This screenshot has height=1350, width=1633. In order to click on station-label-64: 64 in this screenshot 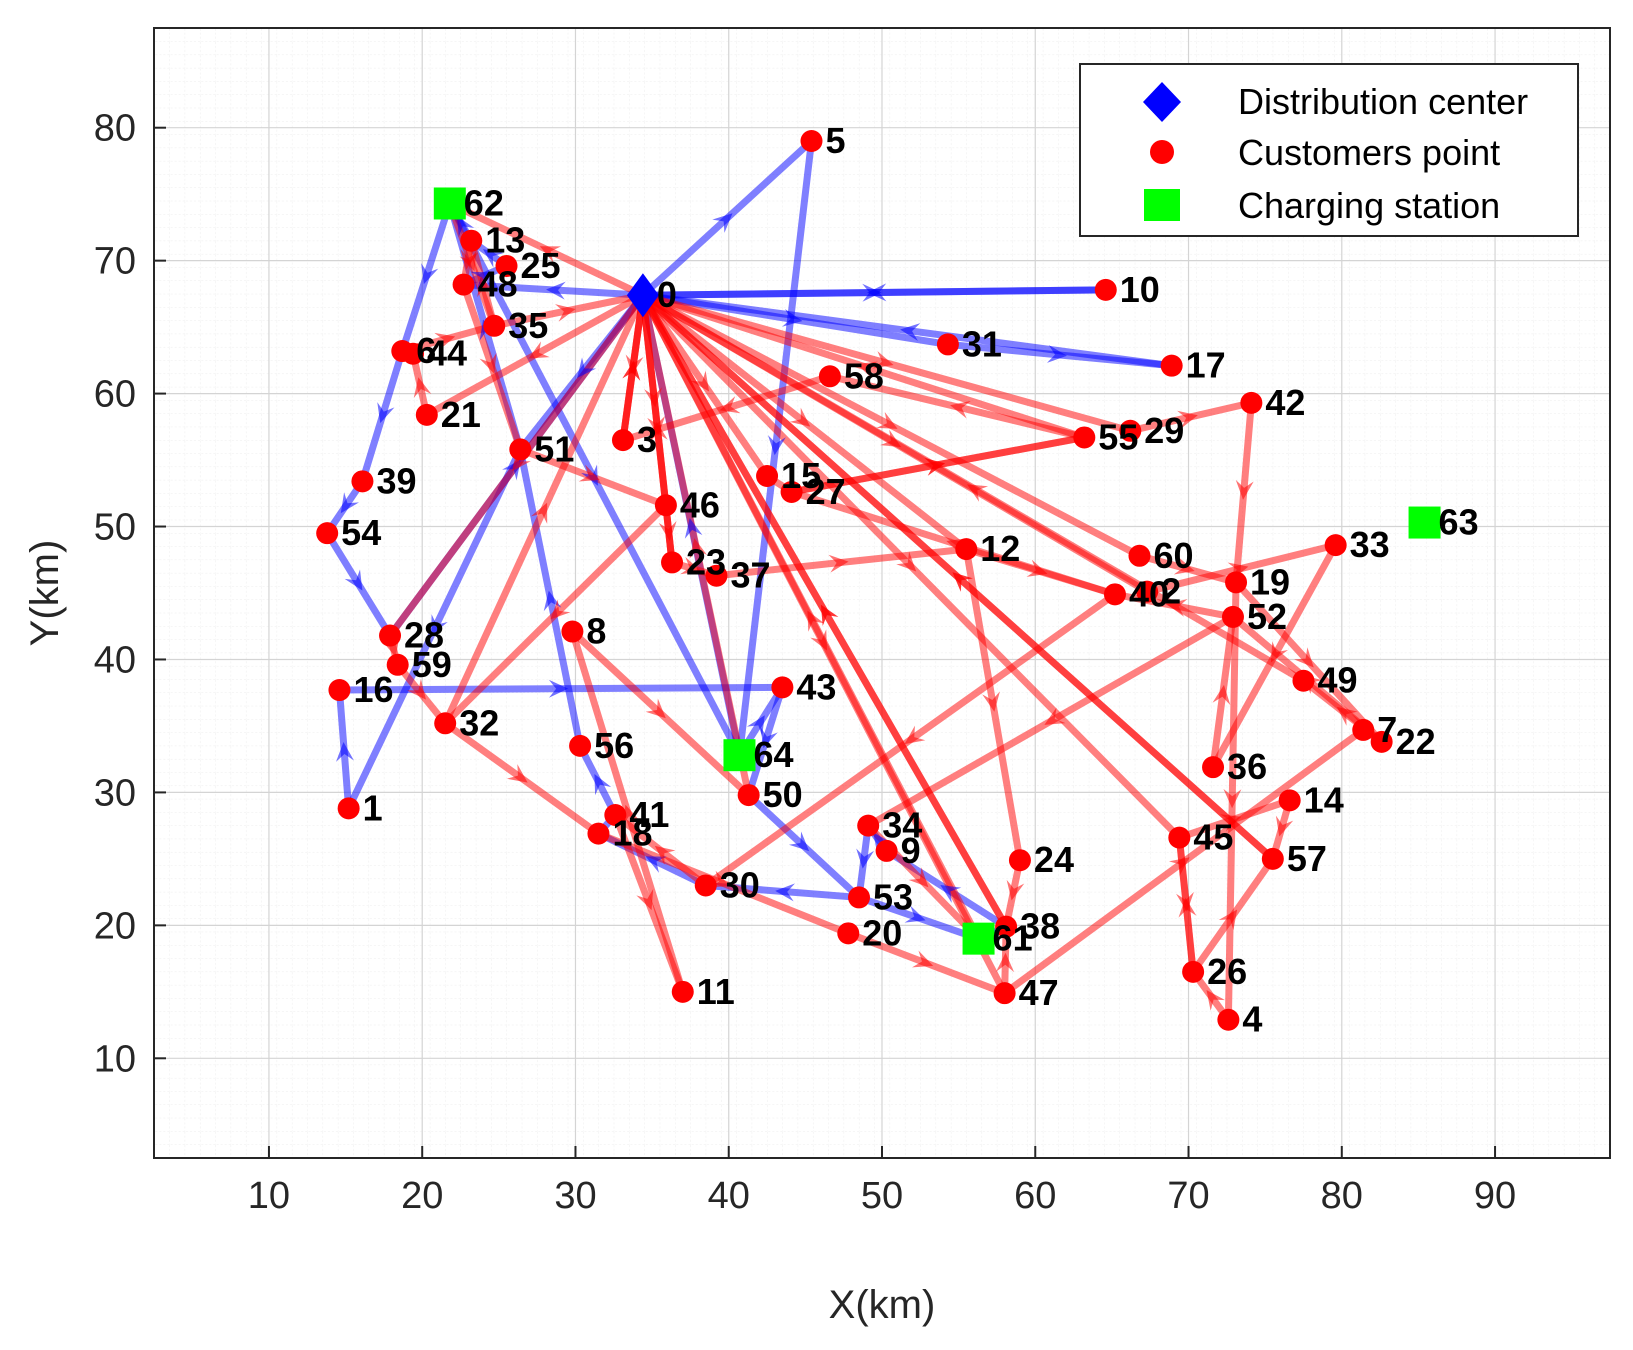, I will do `click(773, 754)`.